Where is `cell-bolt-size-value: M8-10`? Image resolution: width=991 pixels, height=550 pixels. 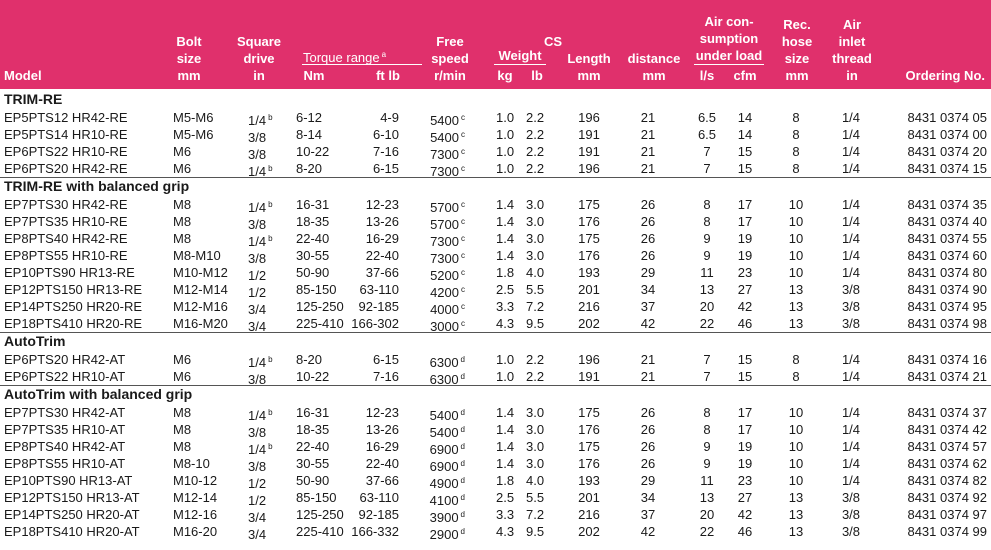 cell-bolt-size-value: M8-10 is located at coordinates (191, 463).